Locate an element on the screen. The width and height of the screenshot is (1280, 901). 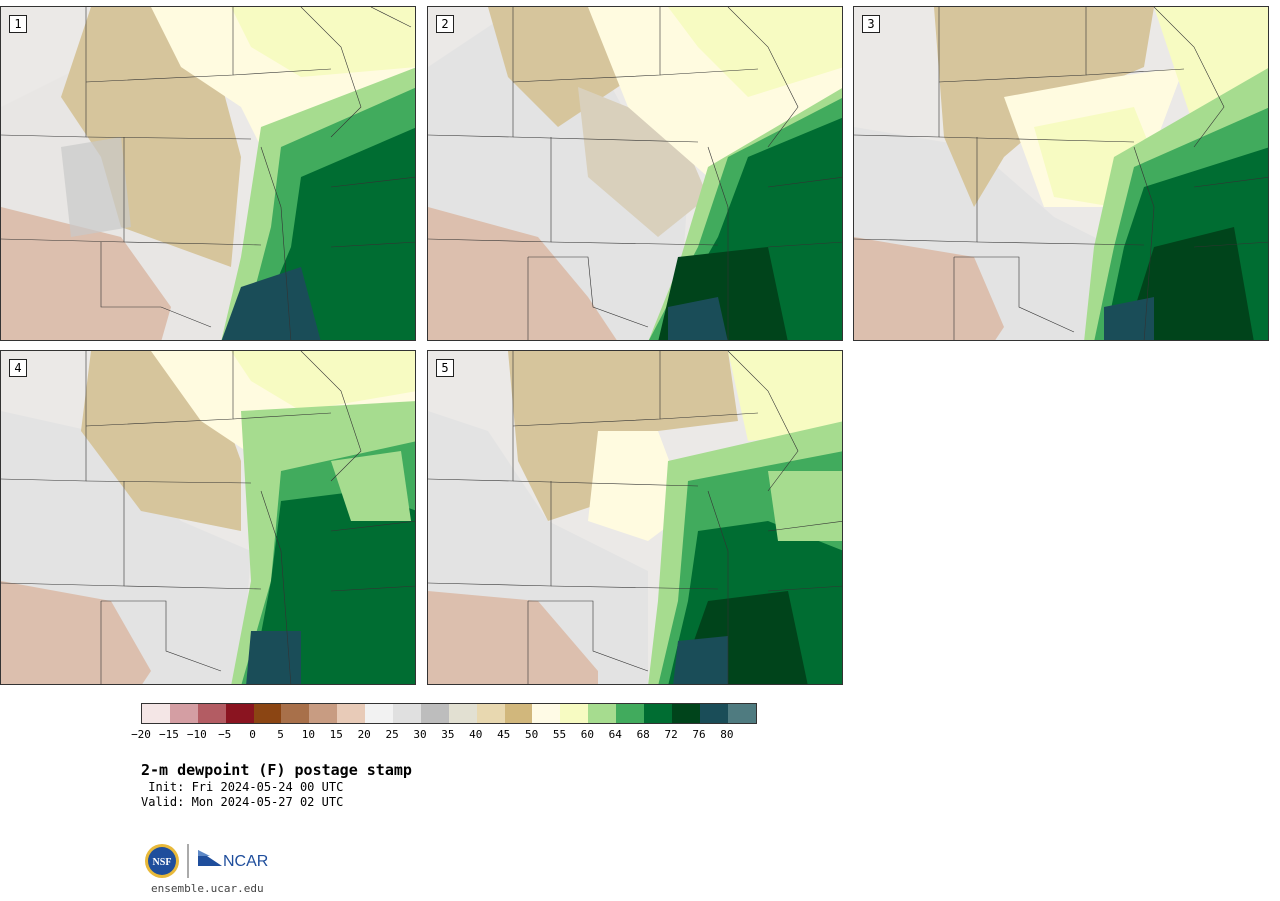
colorbar-tick-19: 72 is located at coordinates (671, 734).